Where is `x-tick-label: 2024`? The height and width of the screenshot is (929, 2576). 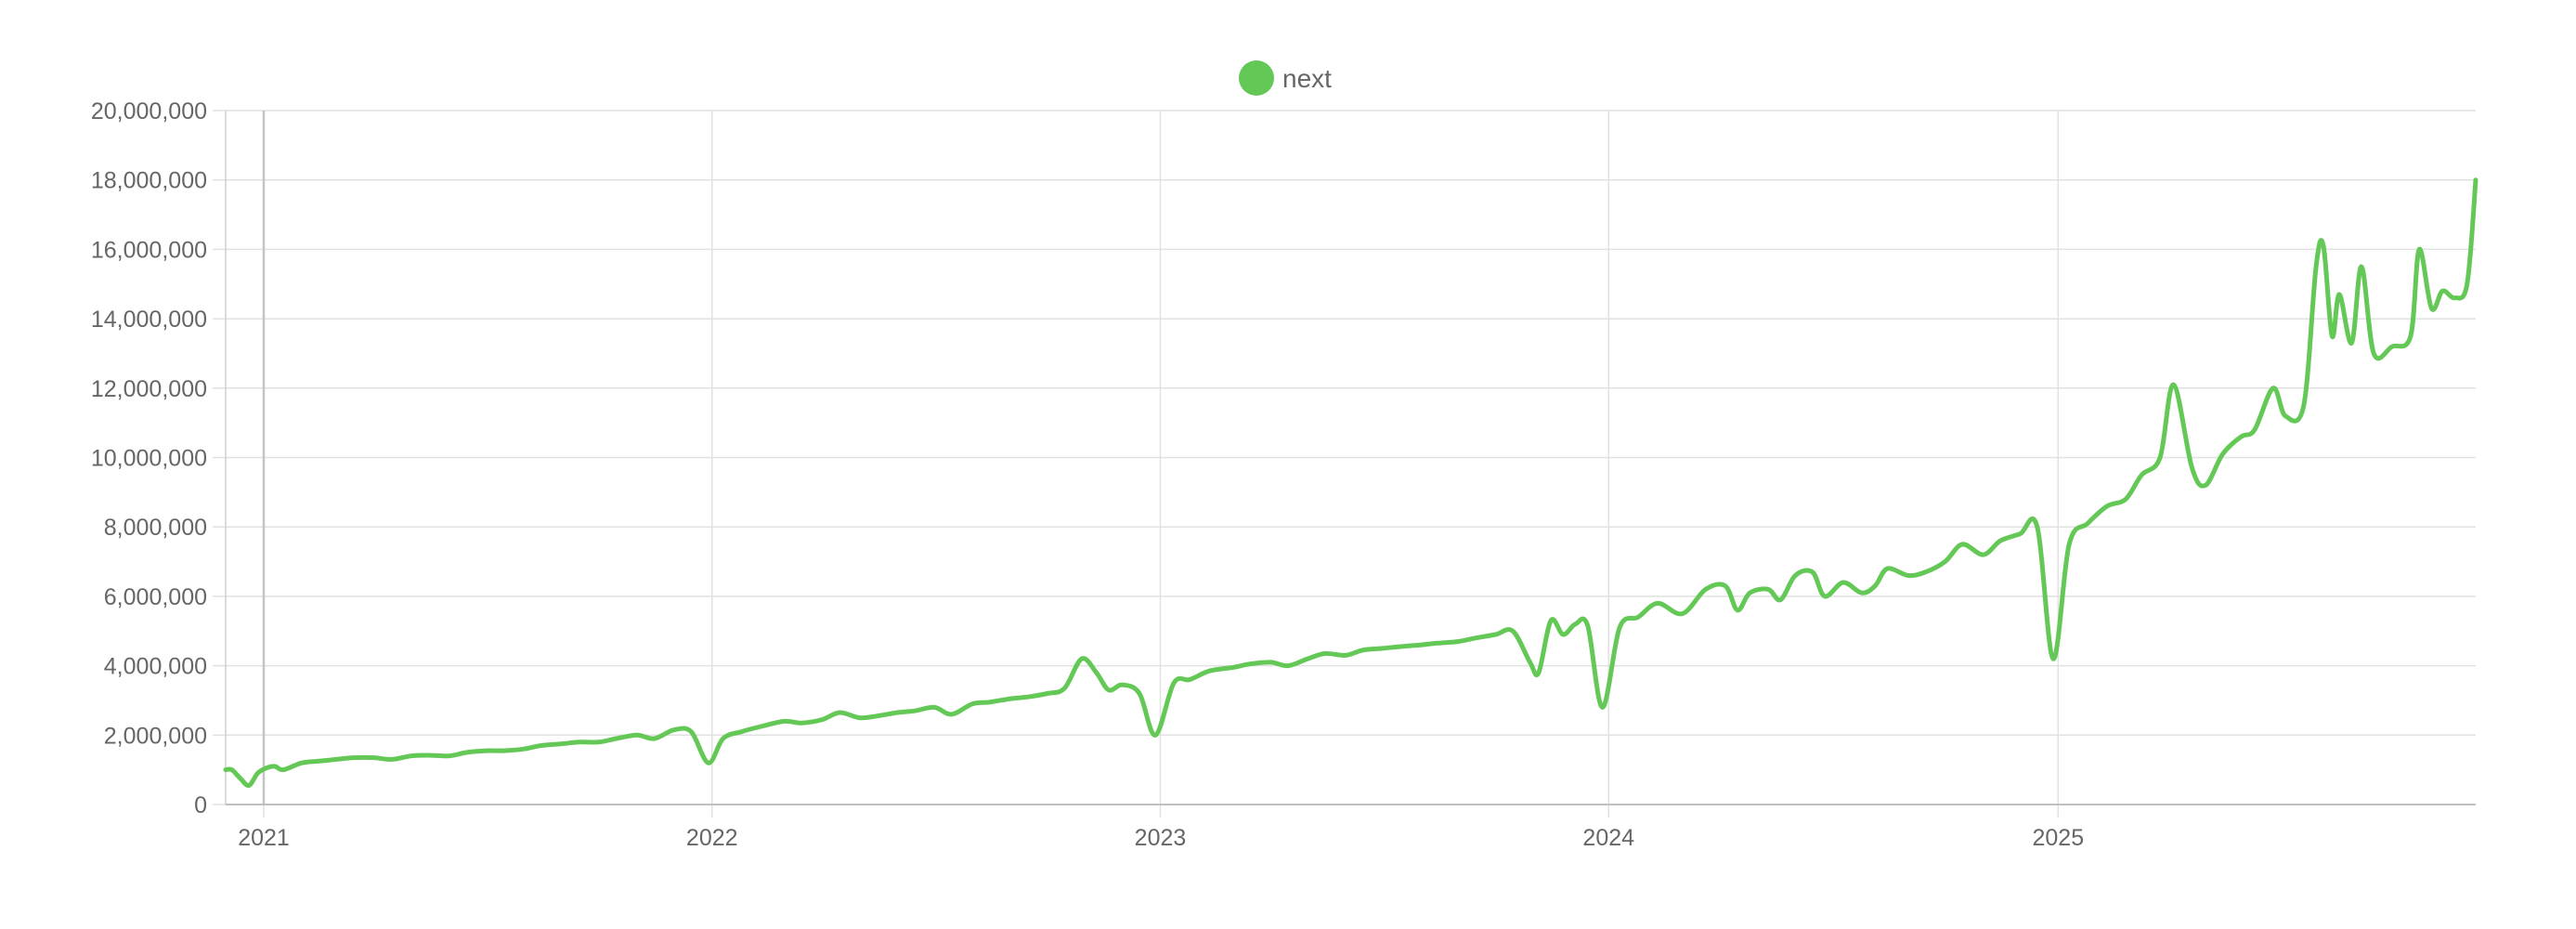
x-tick-label: 2024 is located at coordinates (1608, 838).